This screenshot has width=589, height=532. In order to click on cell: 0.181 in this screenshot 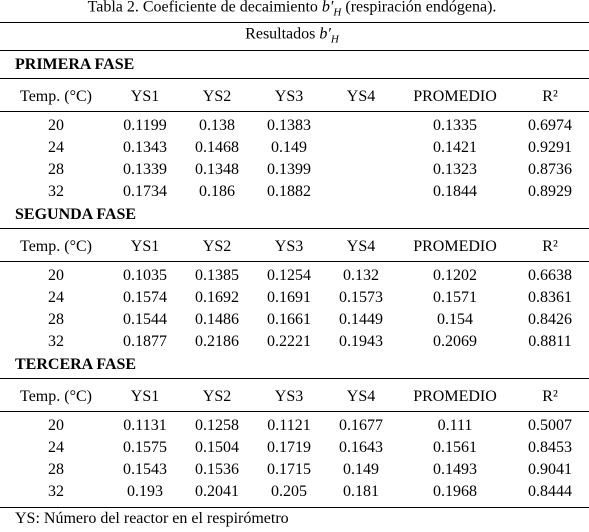, I will do `click(361, 491)`.